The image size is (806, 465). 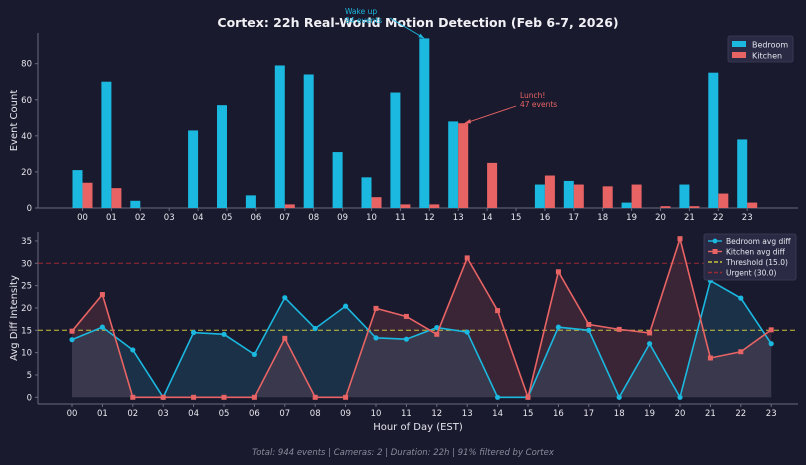 I want to click on legend-marker-kitchen-avg-diff, so click(x=715, y=251).